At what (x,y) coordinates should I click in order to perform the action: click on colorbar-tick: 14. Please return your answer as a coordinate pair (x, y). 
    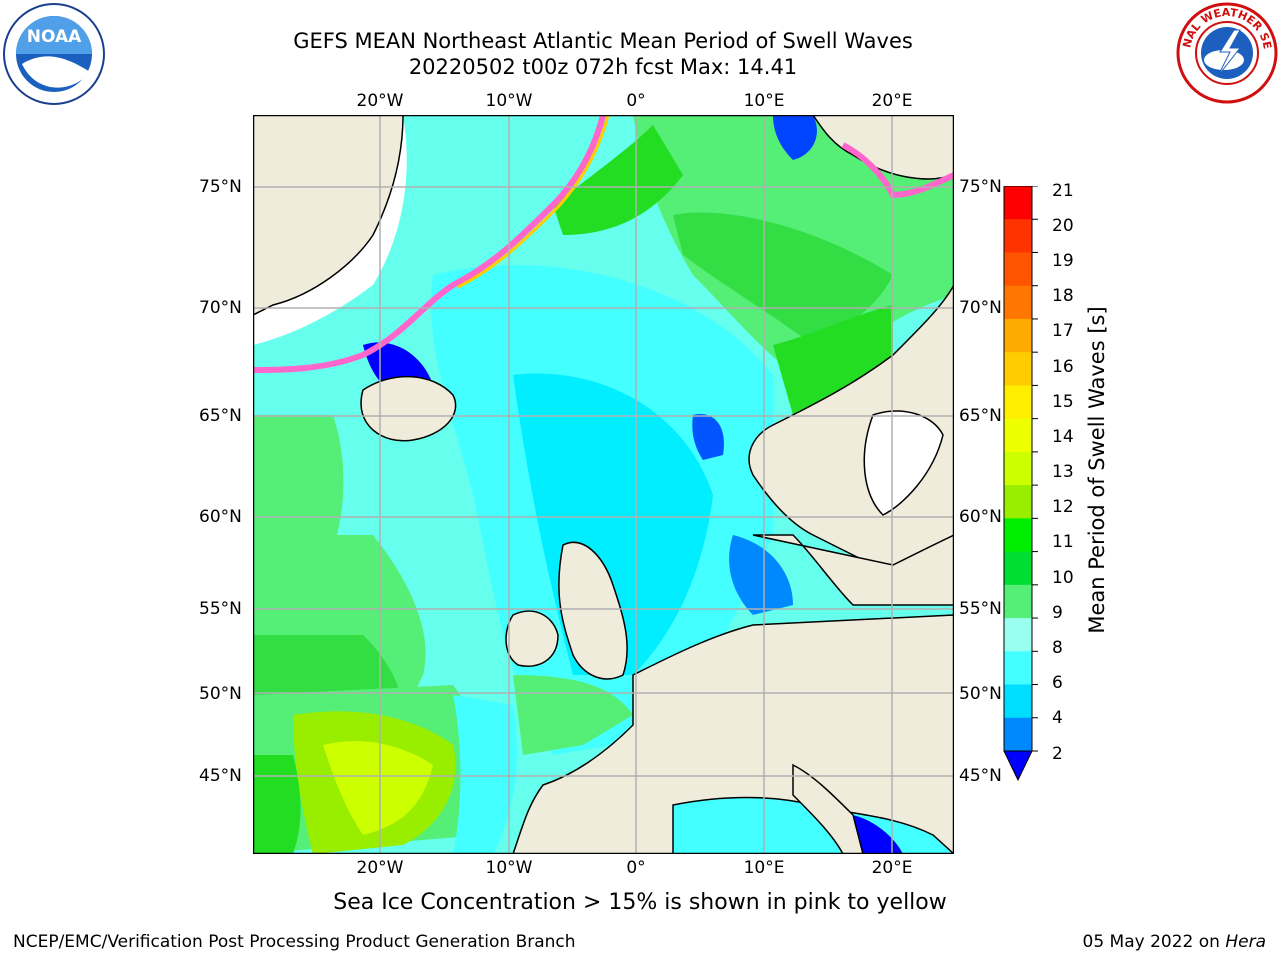
    Looking at the image, I should click on (1063, 437).